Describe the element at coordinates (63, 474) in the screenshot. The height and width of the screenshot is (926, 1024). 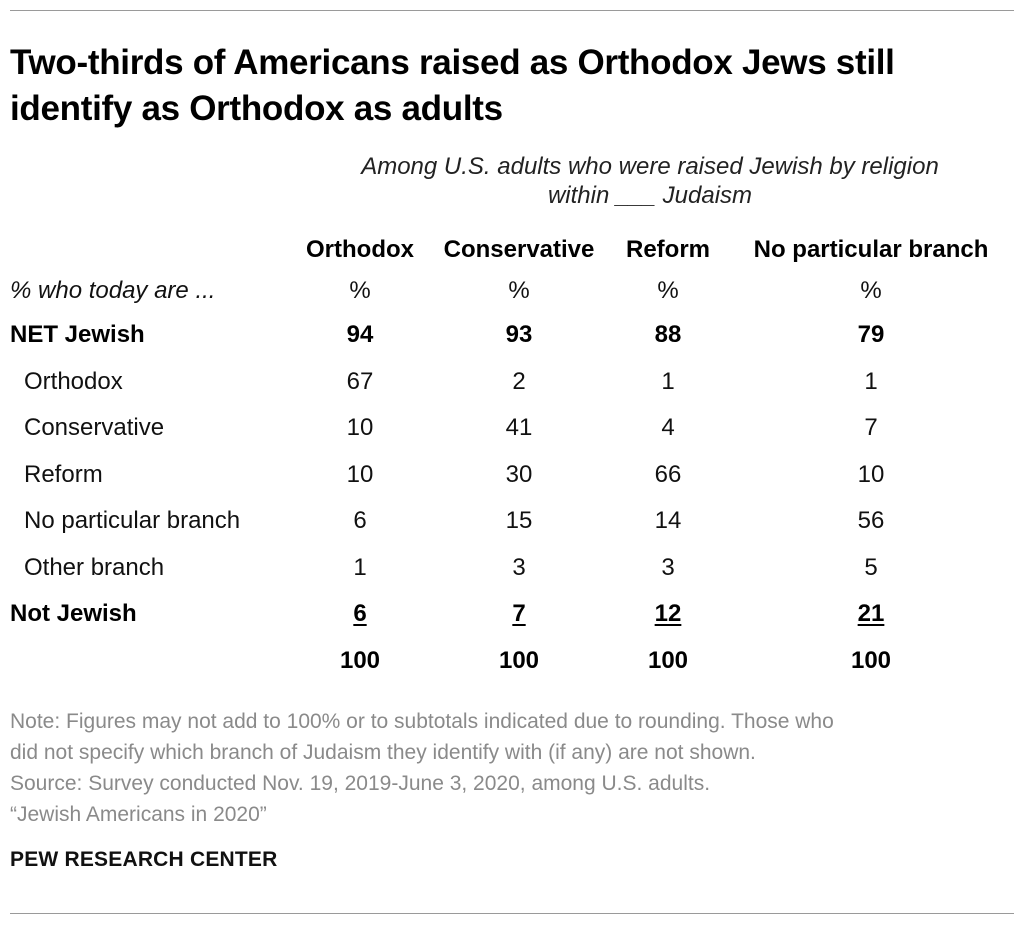
I see `row-label: Reform` at that location.